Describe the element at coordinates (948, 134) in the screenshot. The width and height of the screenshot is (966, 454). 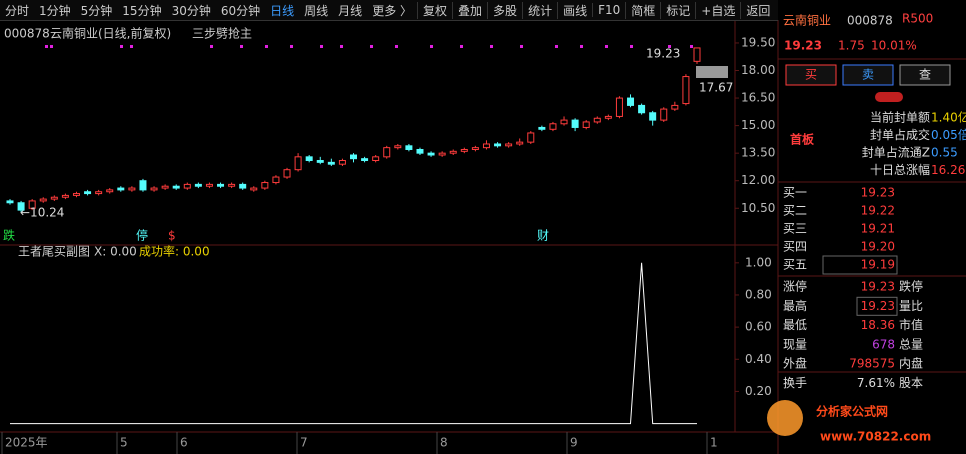
I see `stat-value: 0.05倍` at that location.